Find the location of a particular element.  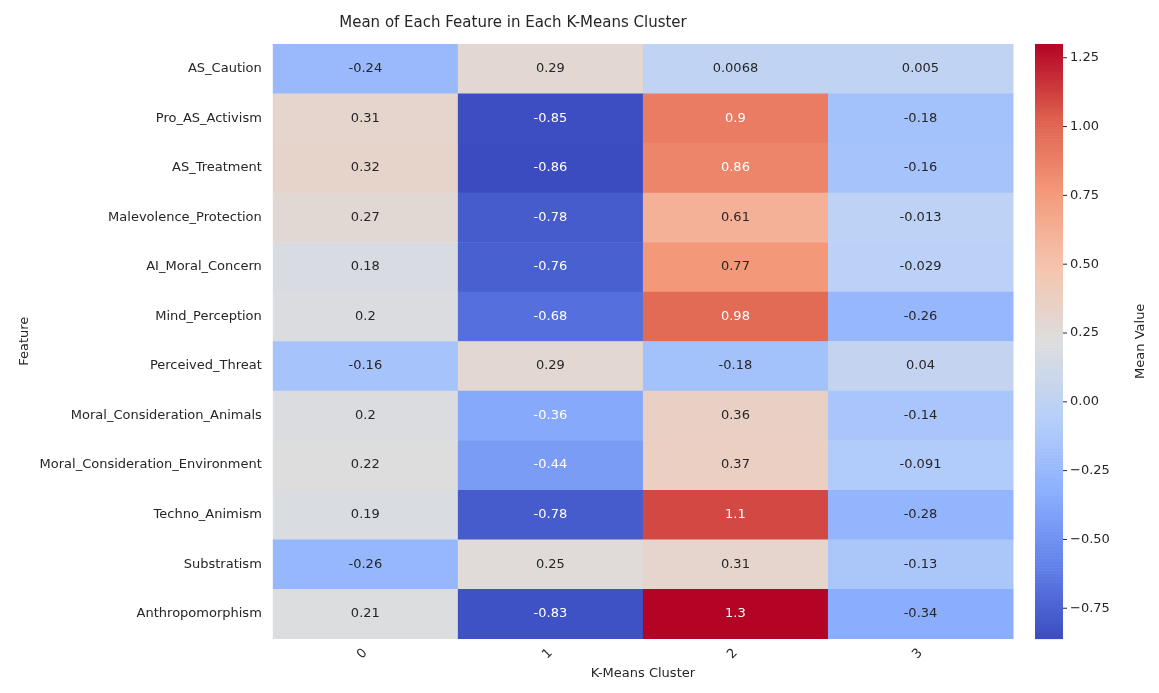

x-tick-label: 2 is located at coordinates (731, 653).